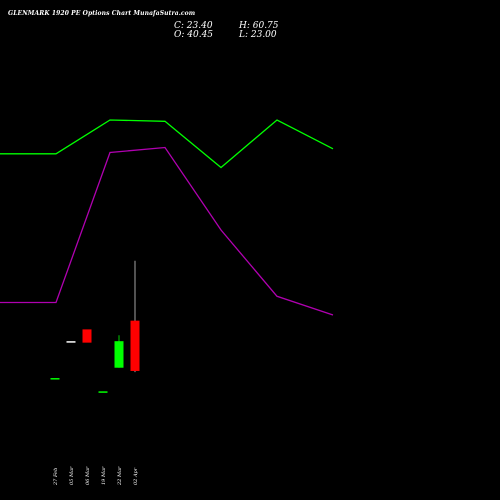  Describe the element at coordinates (104, 475) in the screenshot. I see `x-axis-label: 19 Mar` at that location.